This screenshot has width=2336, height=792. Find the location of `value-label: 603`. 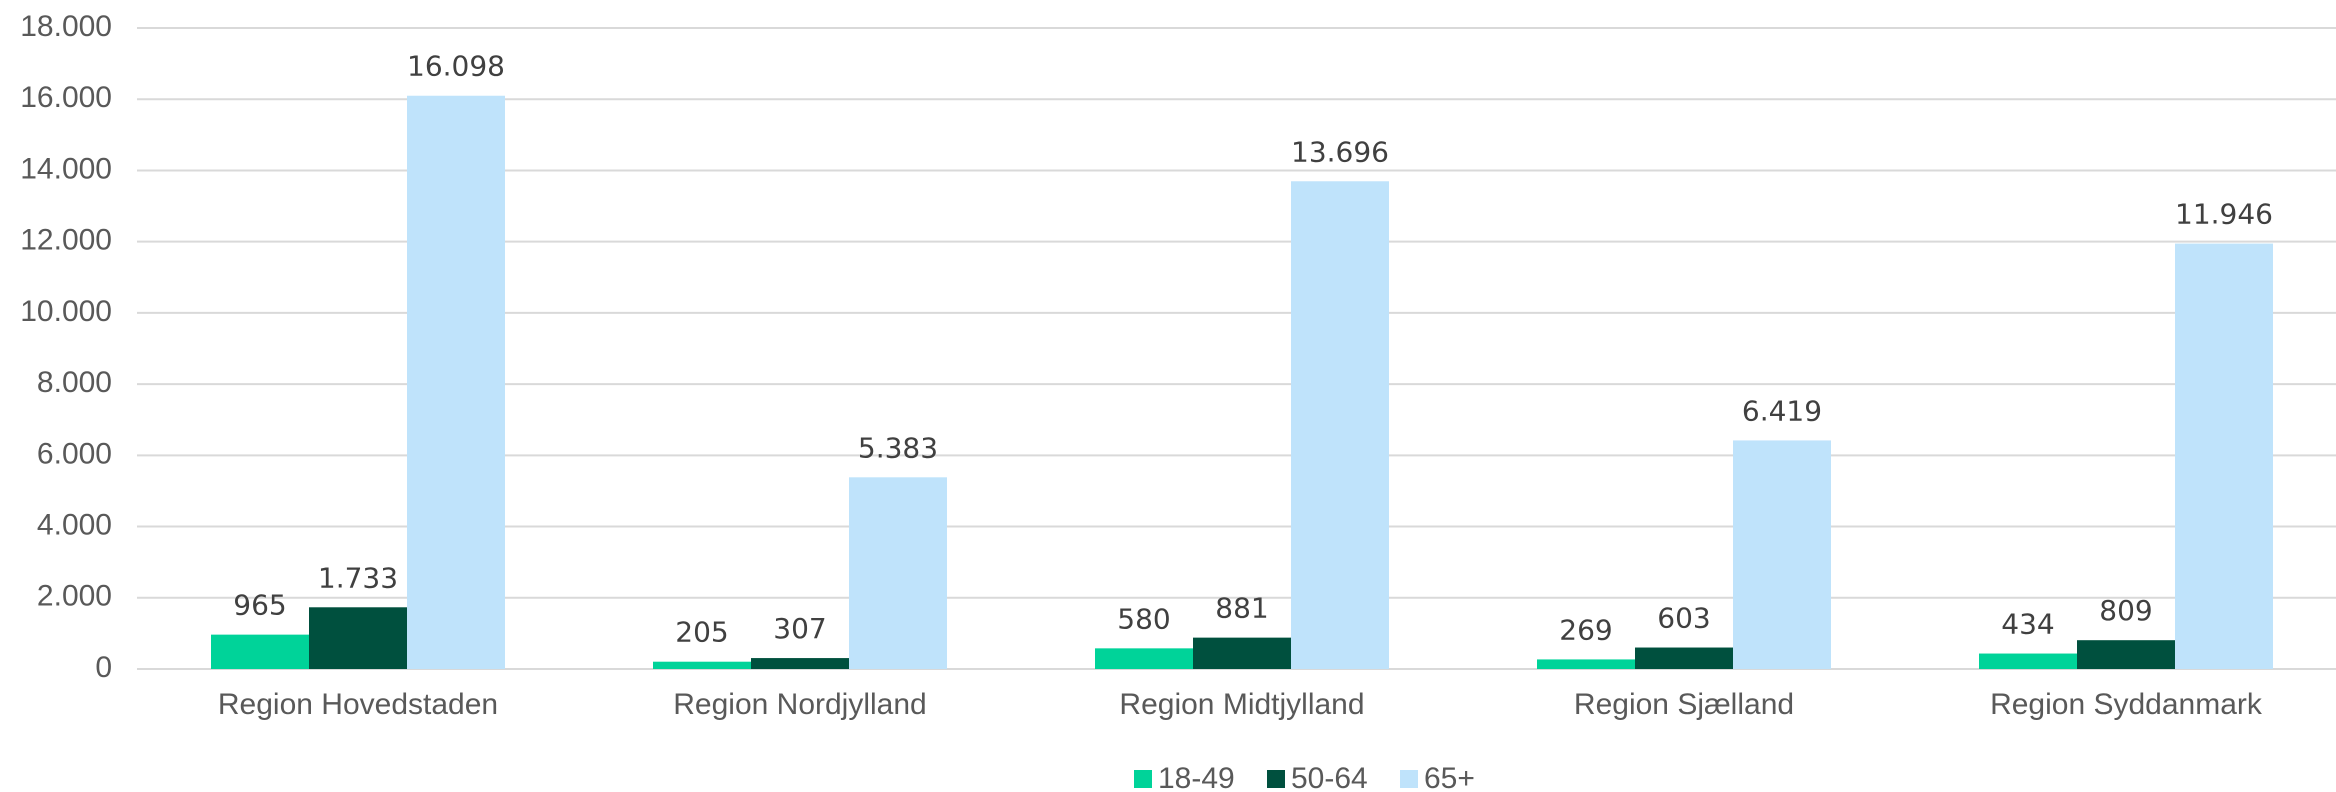

value-label: 603 is located at coordinates (1683, 618).